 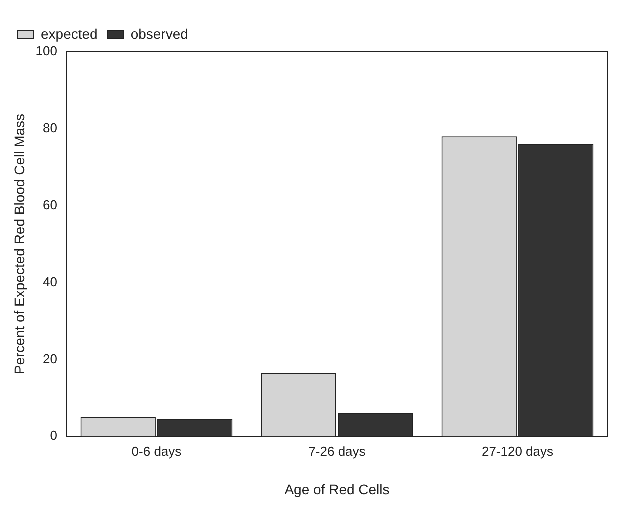 What do you see at coordinates (50, 358) in the screenshot?
I see `y-tick-label: 20` at bounding box center [50, 358].